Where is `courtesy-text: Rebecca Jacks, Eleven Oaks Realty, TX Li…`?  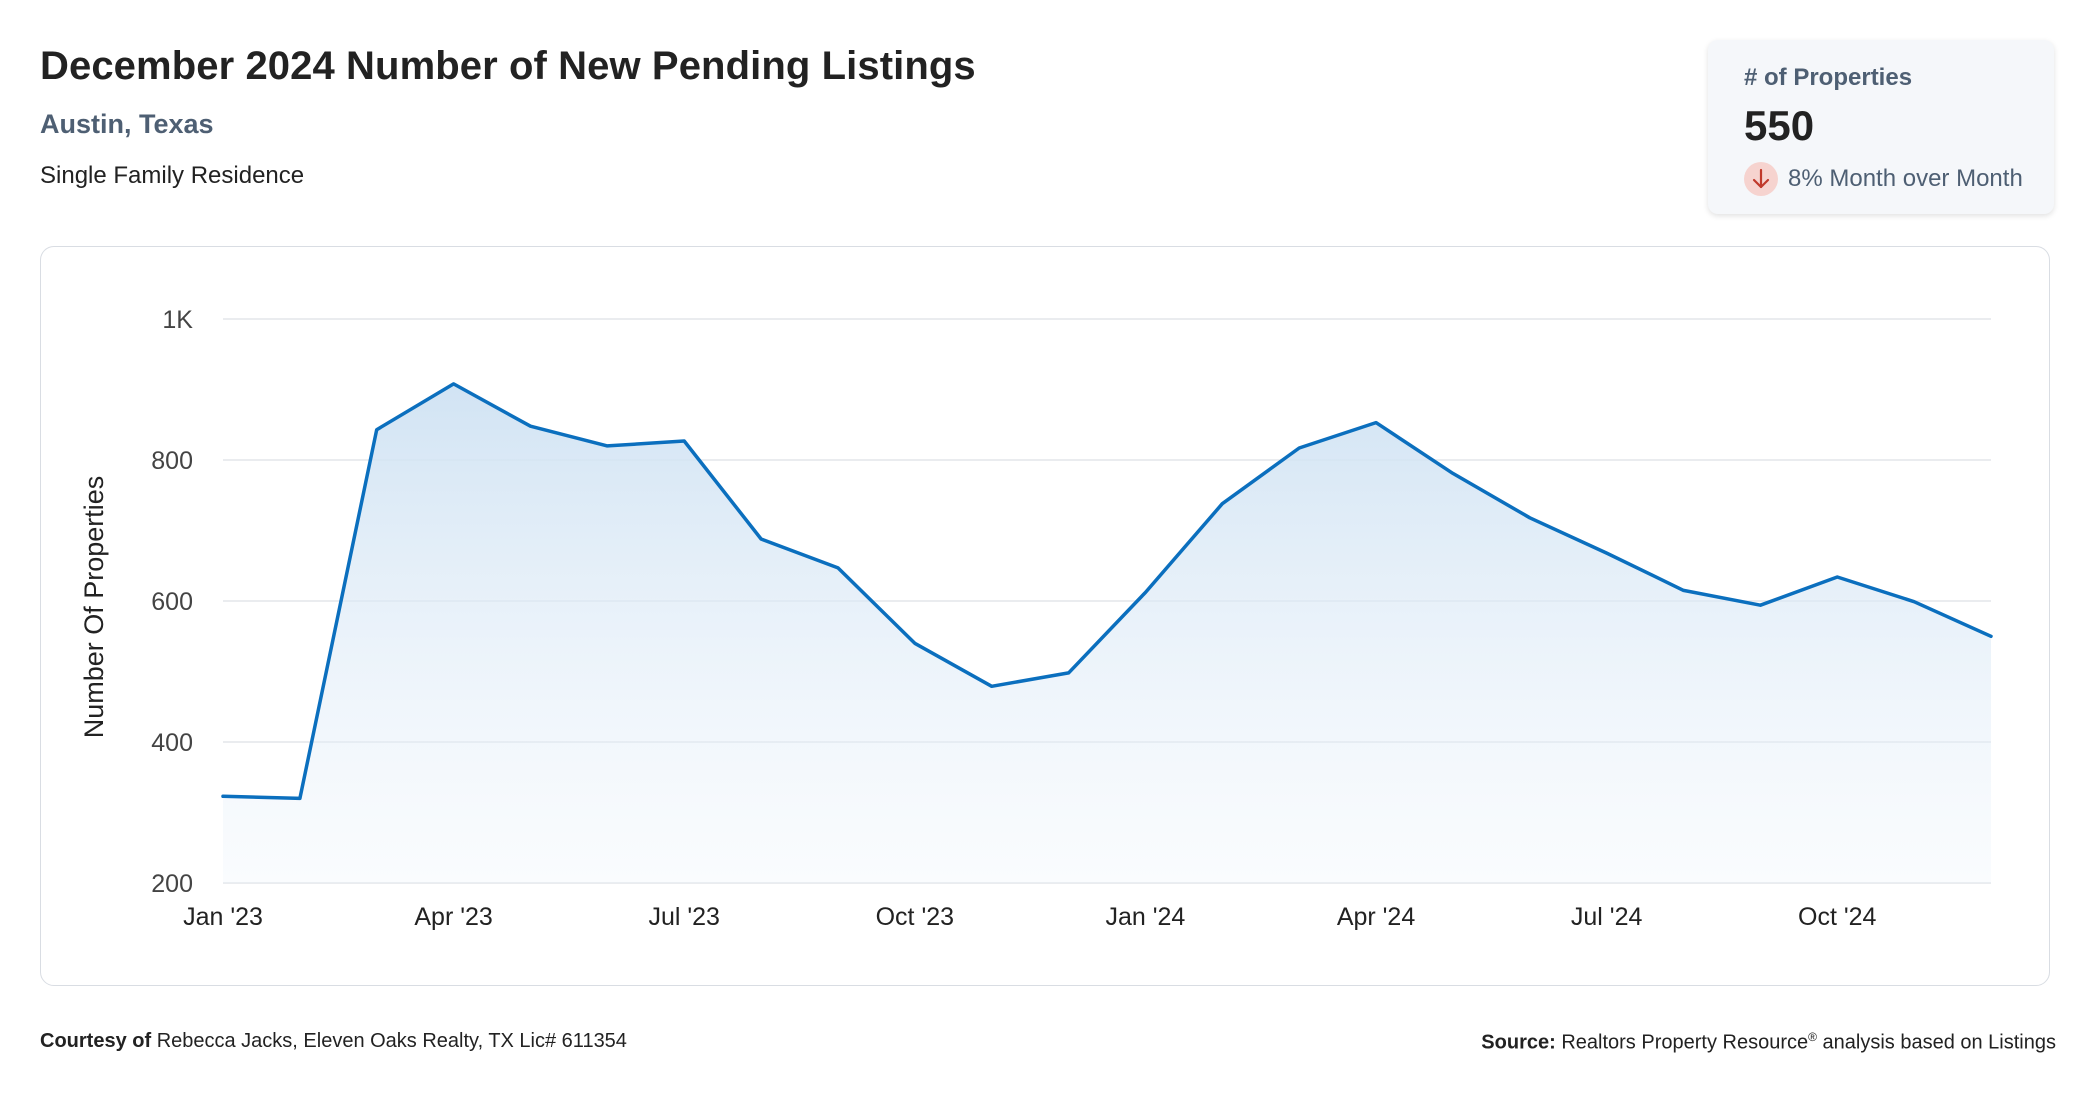
courtesy-text: Rebecca Jacks, Eleven Oaks Realty, TX Li… is located at coordinates (391, 1041).